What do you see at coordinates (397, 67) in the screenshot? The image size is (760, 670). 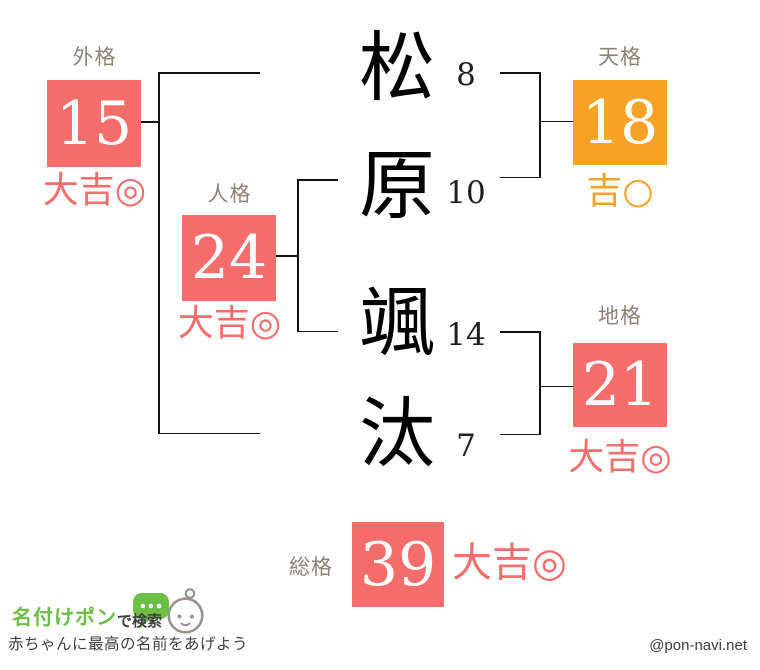 I see `name-char-surname-1: 松` at bounding box center [397, 67].